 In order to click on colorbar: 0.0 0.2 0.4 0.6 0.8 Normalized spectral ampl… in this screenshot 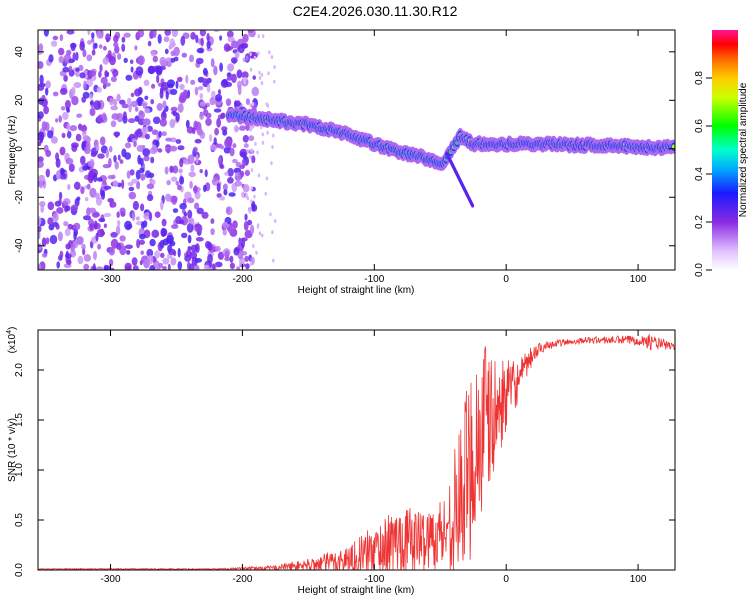, I will do `click(721, 153)`.